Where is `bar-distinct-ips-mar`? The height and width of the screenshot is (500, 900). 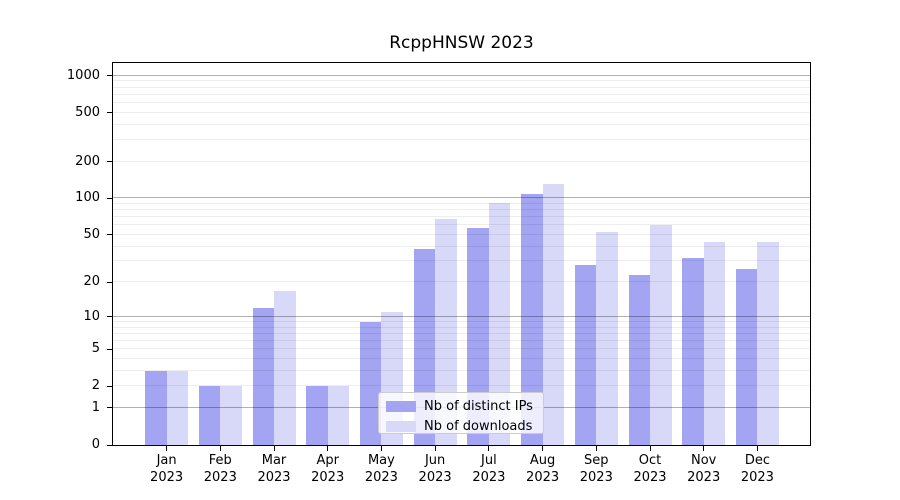 bar-distinct-ips-mar is located at coordinates (263, 376).